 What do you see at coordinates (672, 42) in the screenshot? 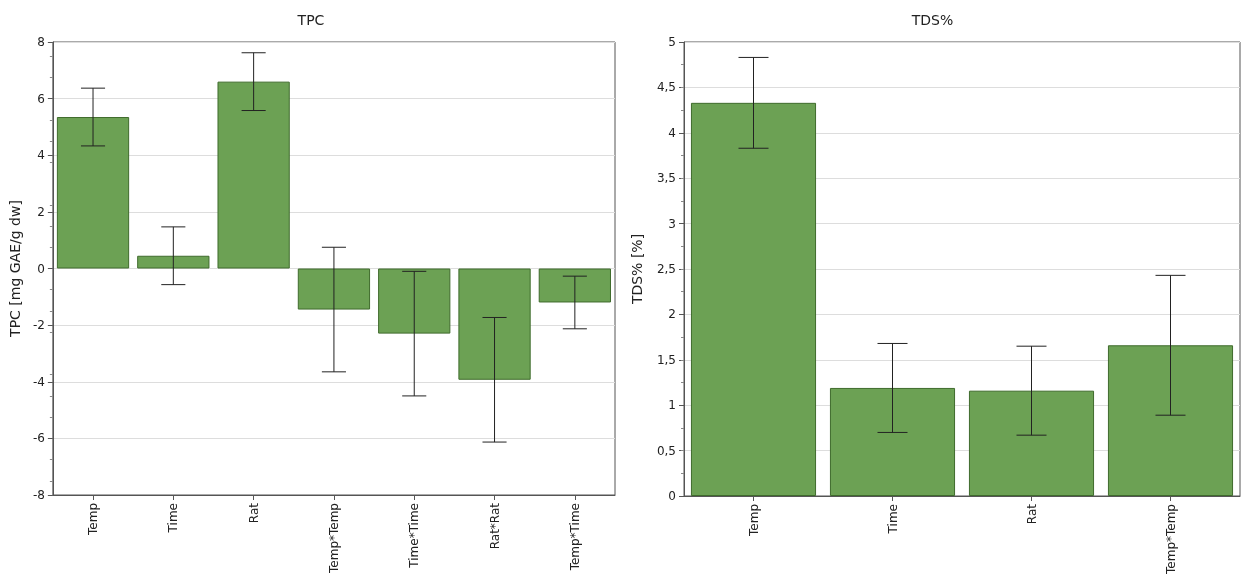
I see `y-tick-label: 5` at bounding box center [672, 42].